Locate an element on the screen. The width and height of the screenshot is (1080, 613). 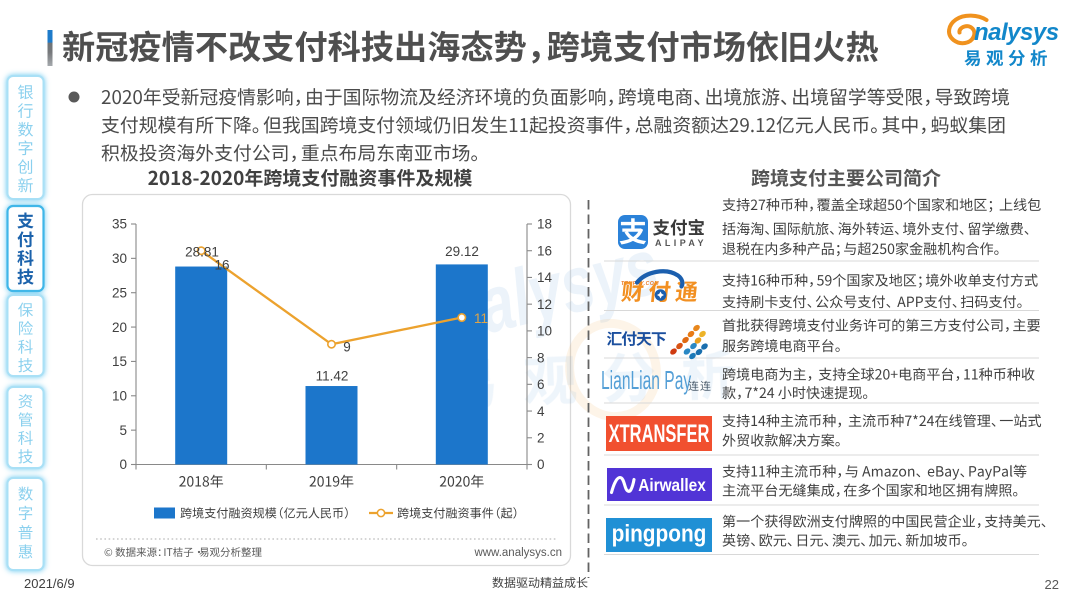
svg-text: 15 is located at coordinates (119, 361).